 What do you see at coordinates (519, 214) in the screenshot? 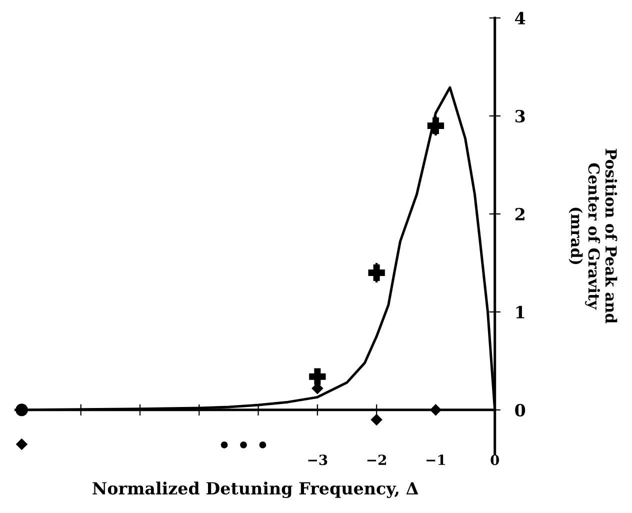
I see `y-tick-label: 2` at bounding box center [519, 214].